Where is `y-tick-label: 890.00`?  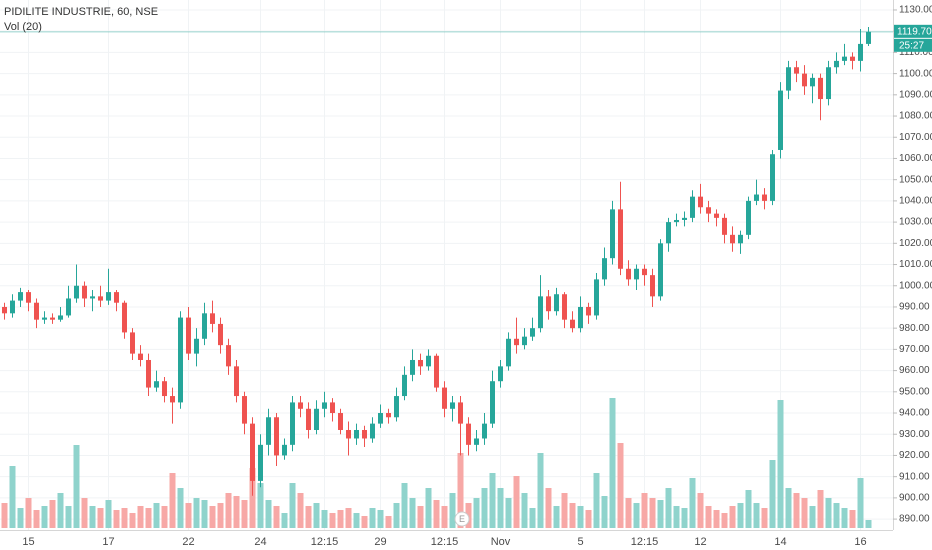
y-tick-label: 890.00 is located at coordinates (914, 519).